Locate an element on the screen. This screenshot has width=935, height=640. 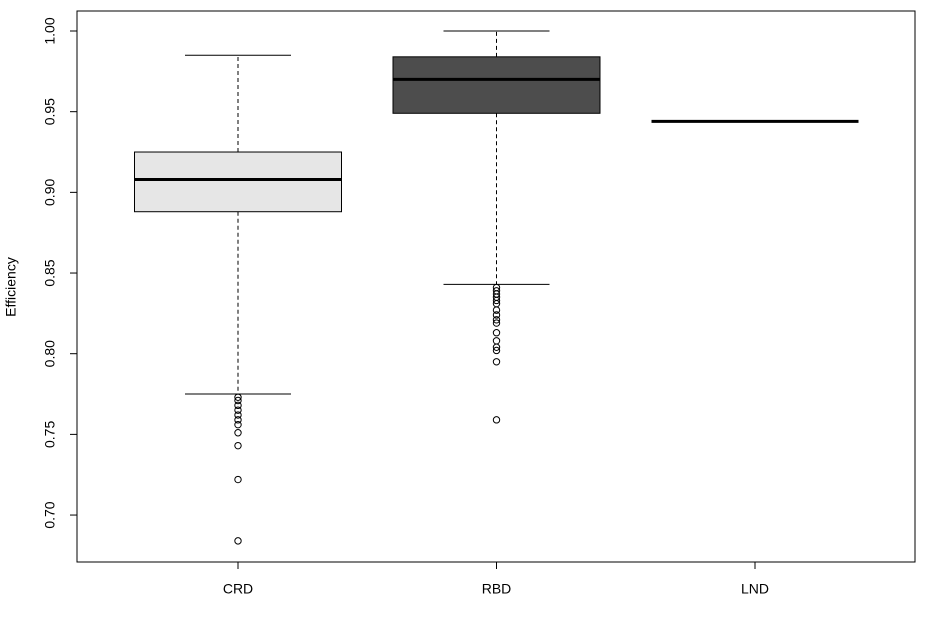
y-tick-label: 0.70 is located at coordinates (50, 514).